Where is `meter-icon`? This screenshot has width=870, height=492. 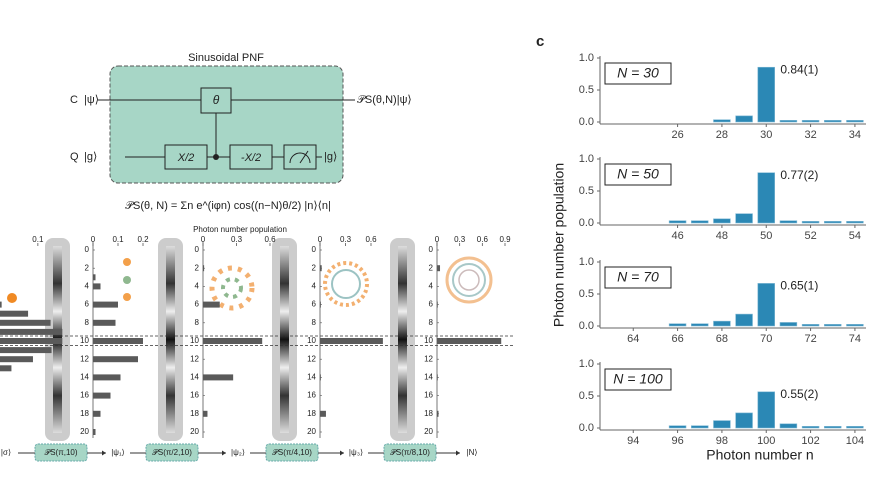
meter-icon is located at coordinates (300, 157).